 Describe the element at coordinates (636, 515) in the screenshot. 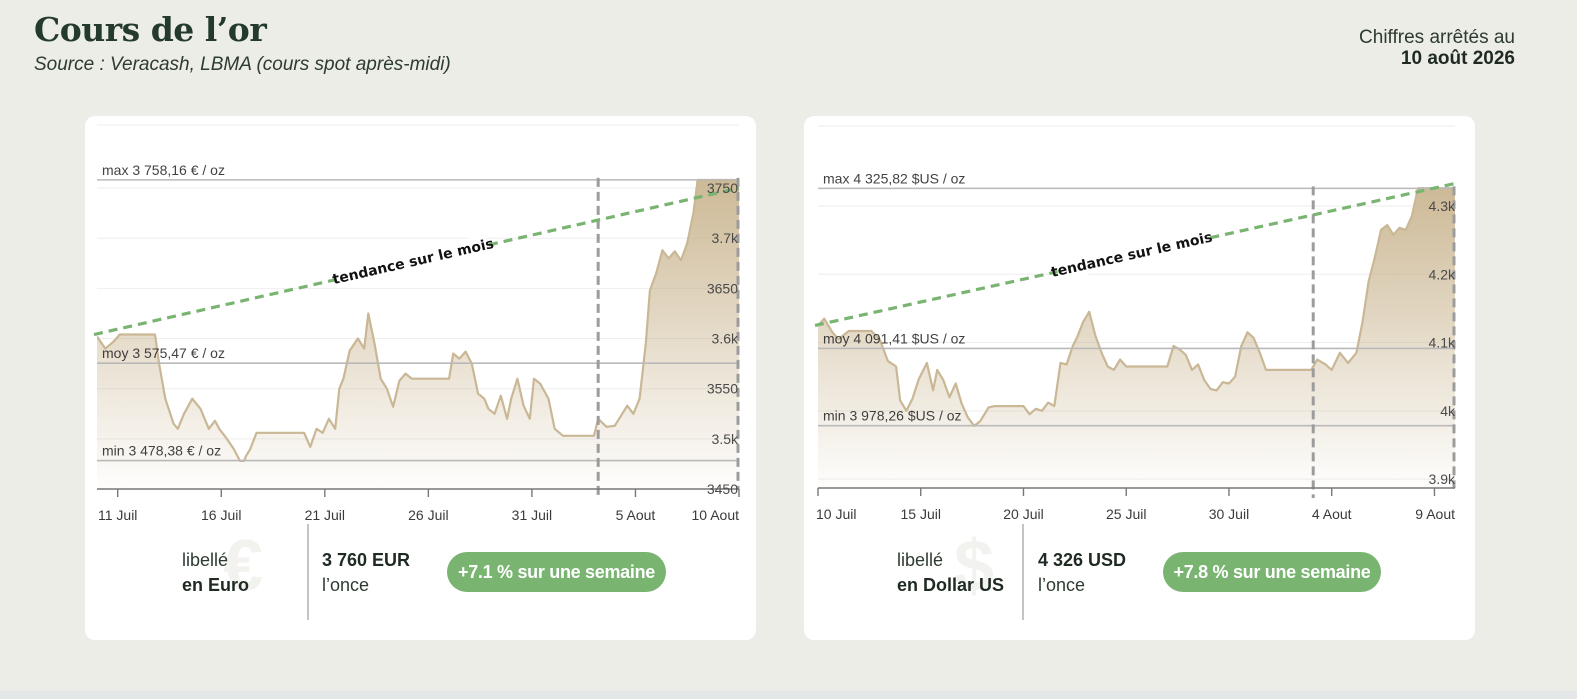

I see `euro-x-tick-label: 5 Aout` at that location.